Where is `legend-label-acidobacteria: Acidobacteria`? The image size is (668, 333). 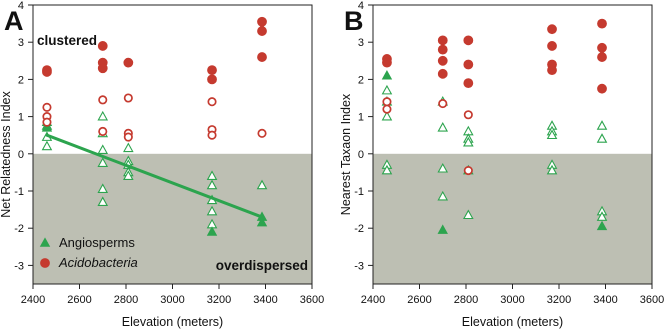 legend-label-acidobacteria: Acidobacteria is located at coordinates (98, 262).